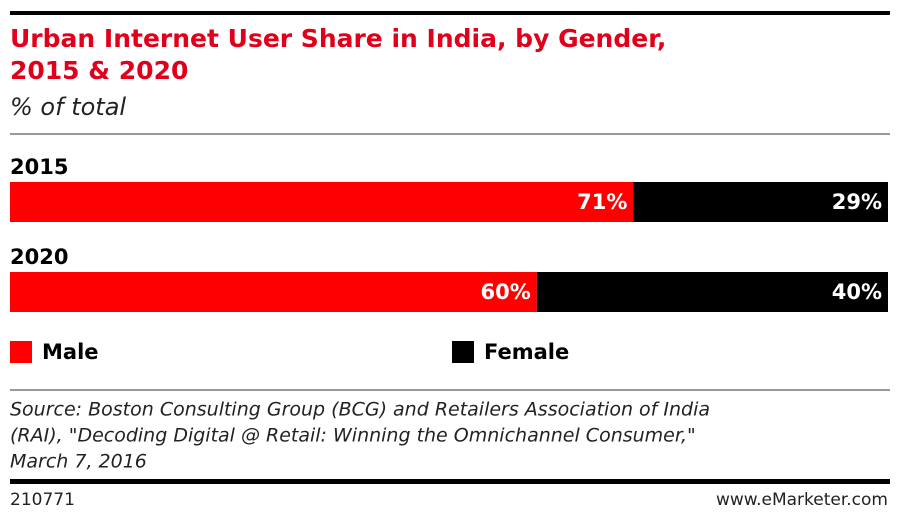 This screenshot has width=900, height=523. I want to click on brand: www.eMarketer.com, so click(802, 500).